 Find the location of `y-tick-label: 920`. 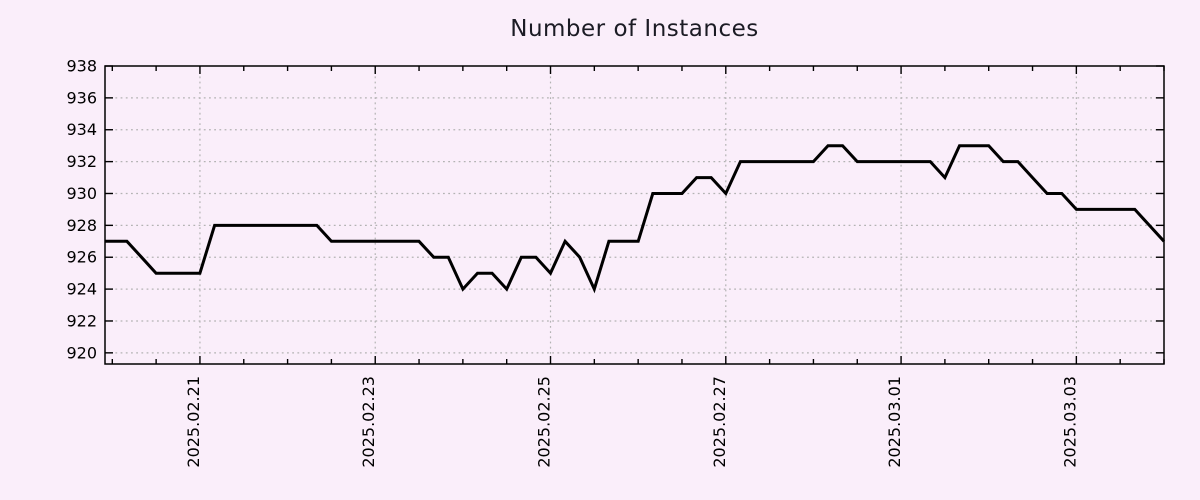

y-tick-label: 920 is located at coordinates (81, 352).